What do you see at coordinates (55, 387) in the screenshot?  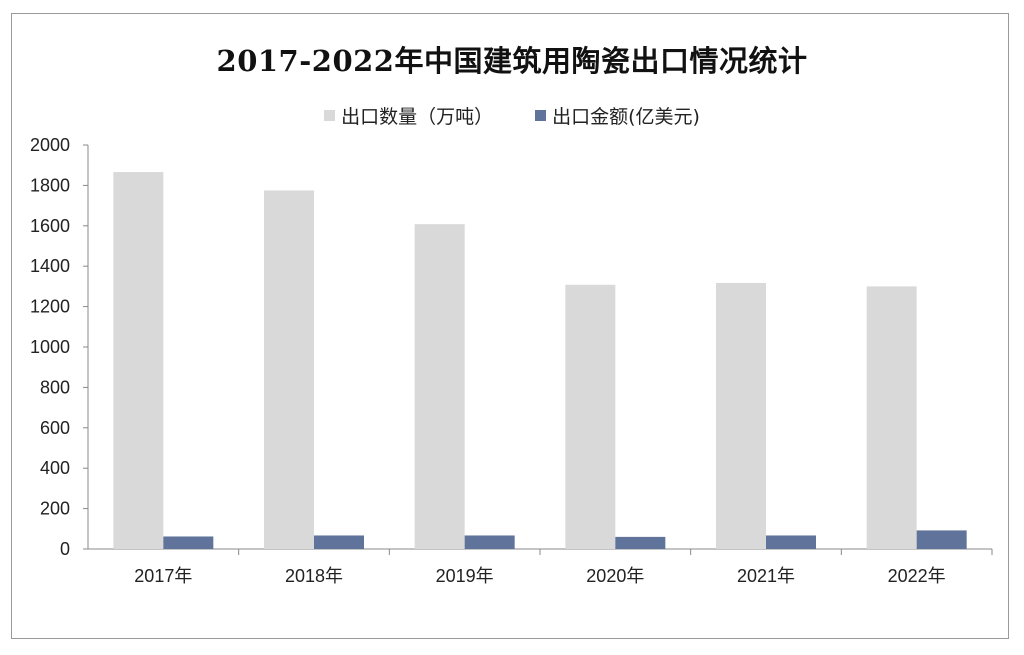 I see `y-tick-label: 800` at bounding box center [55, 387].